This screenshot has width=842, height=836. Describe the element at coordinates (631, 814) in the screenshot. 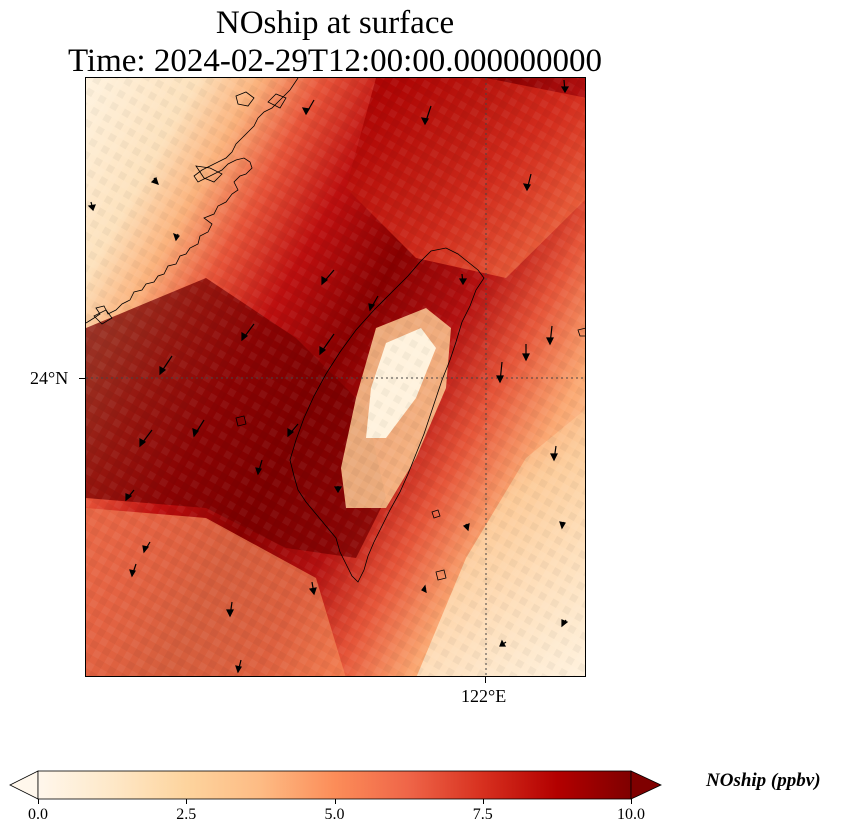

I see `colorbar-tick-label: 10.0` at that location.